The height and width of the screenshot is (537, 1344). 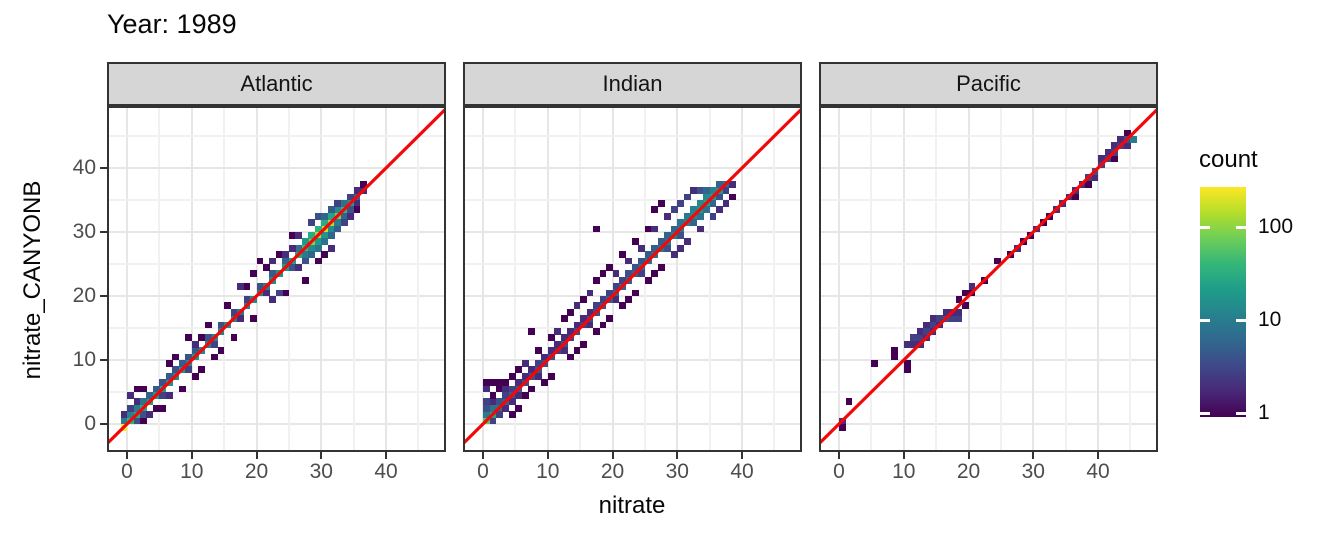 I want to click on y-axis-tick-label: 0, so click(x=90, y=423).